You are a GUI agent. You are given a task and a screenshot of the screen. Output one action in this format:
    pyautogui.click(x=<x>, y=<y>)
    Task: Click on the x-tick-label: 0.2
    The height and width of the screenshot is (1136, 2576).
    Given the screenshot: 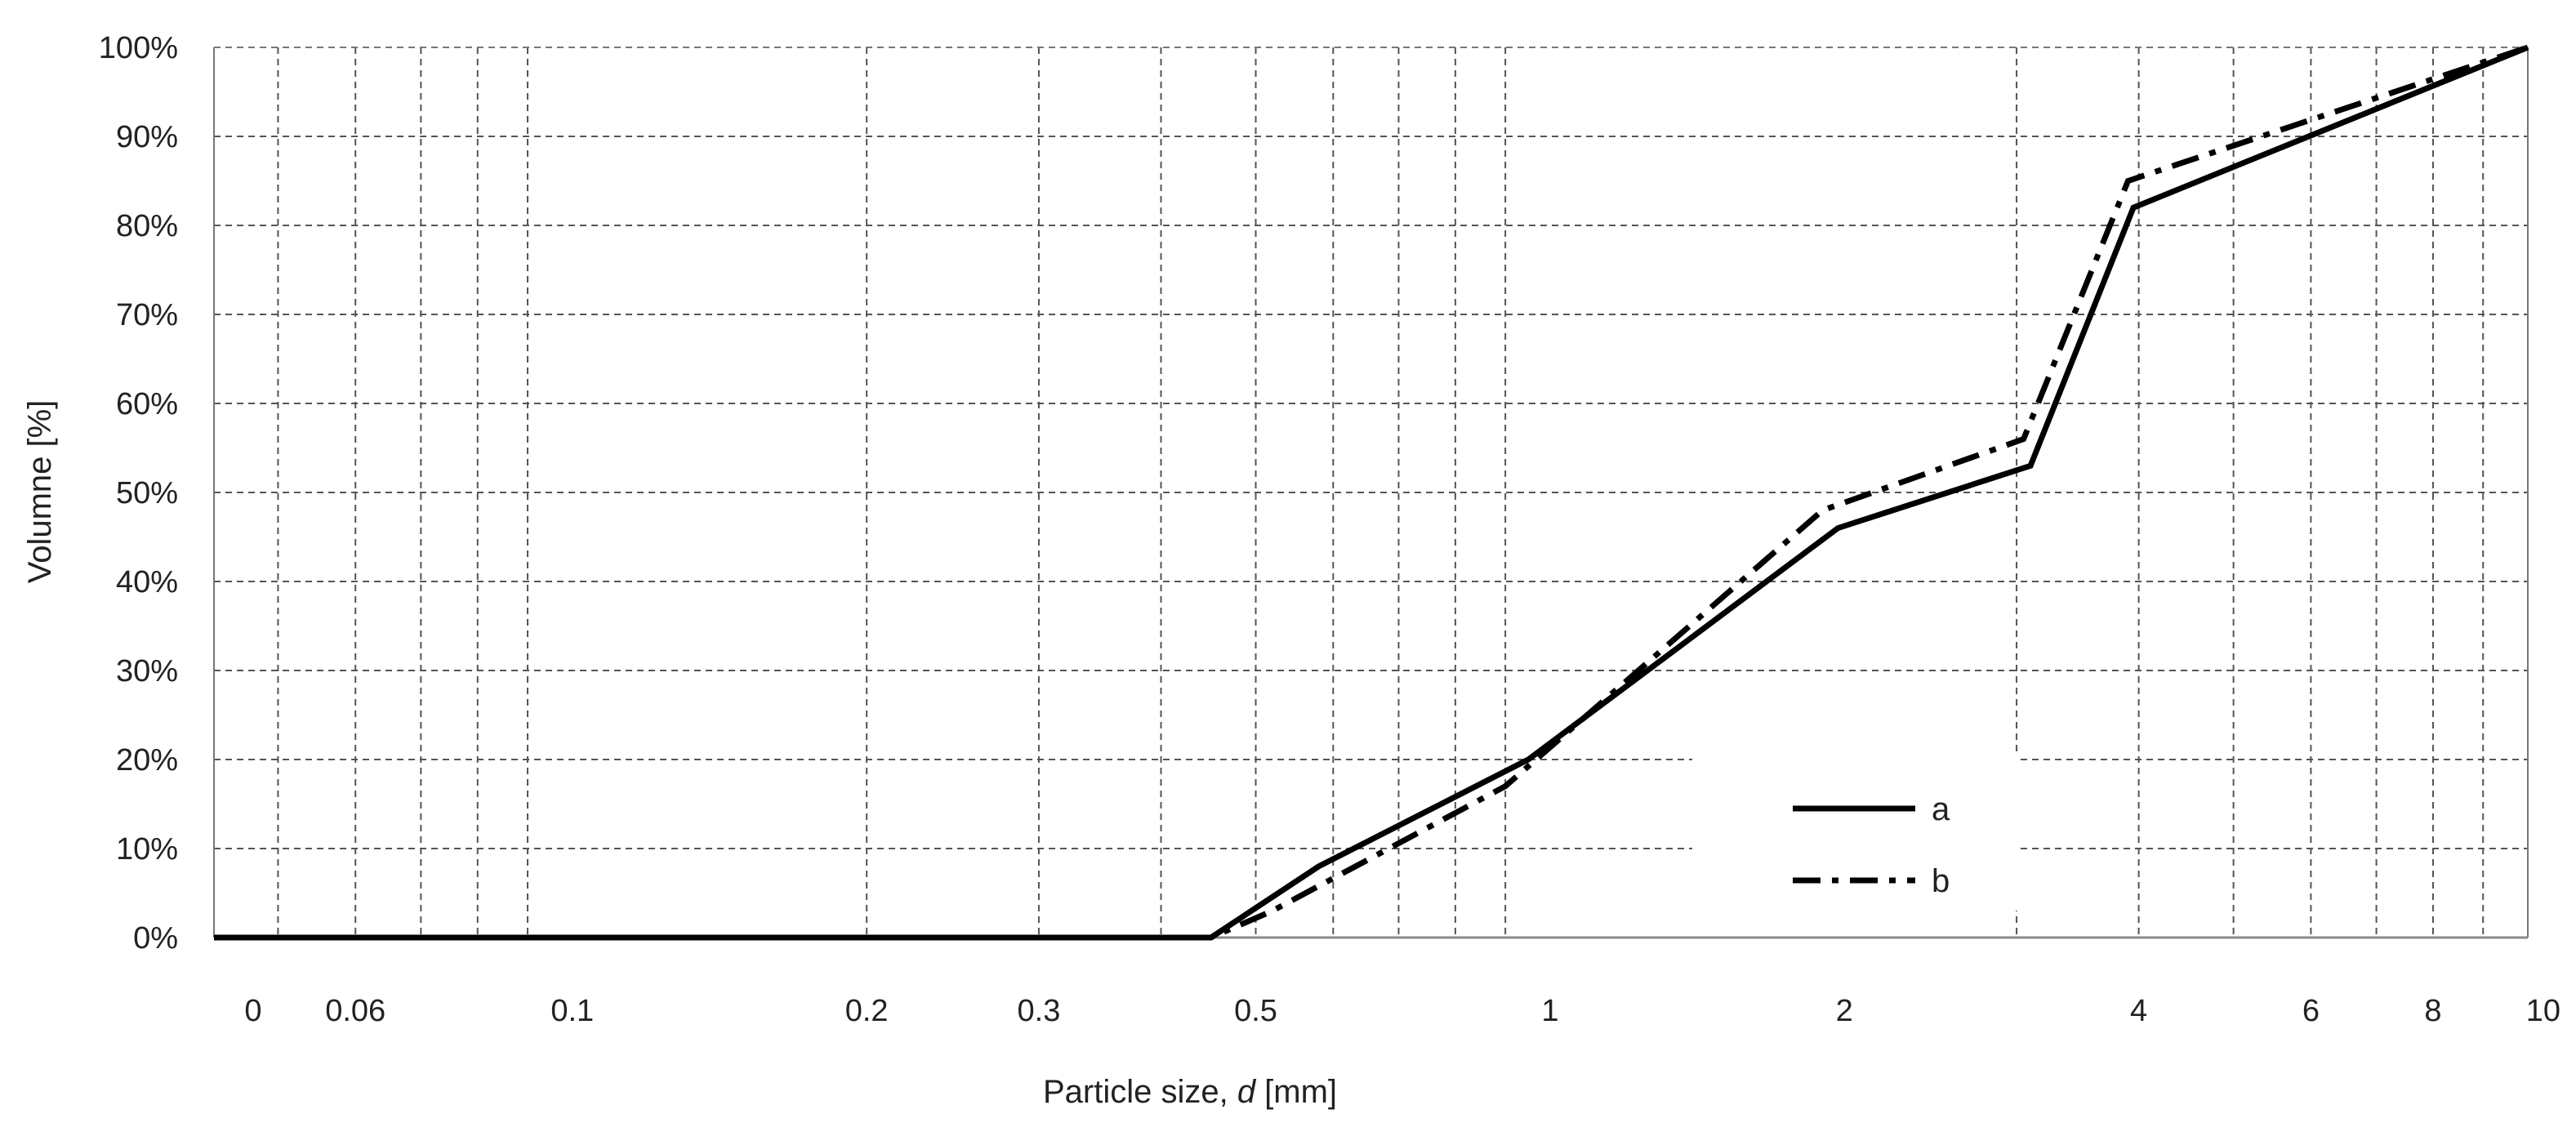 What is the action you would take?
    pyautogui.click(x=867, y=1011)
    